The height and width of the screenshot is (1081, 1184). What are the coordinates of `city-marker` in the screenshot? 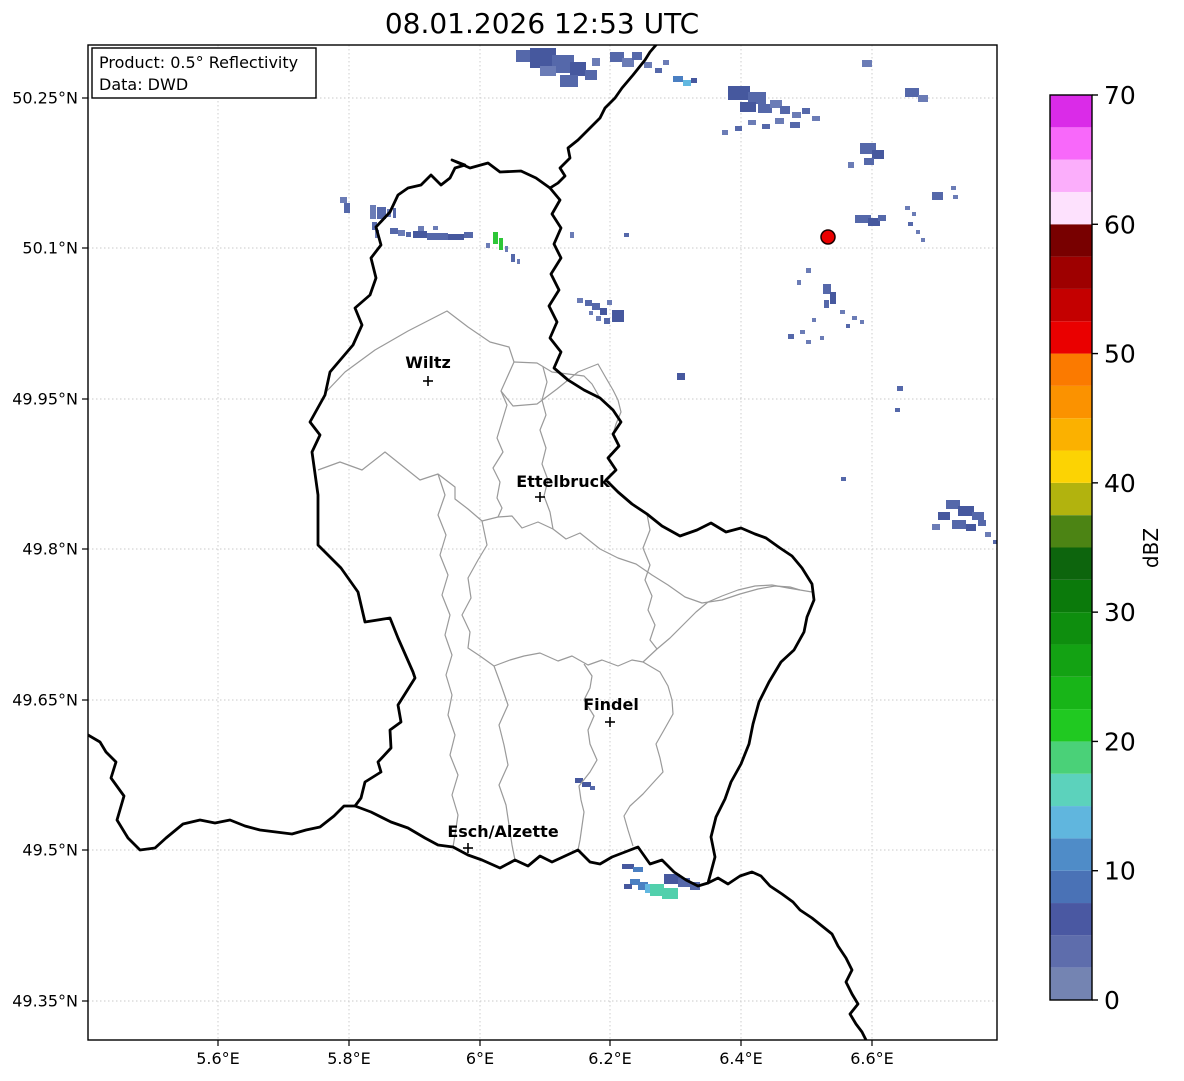 It's located at (540, 497).